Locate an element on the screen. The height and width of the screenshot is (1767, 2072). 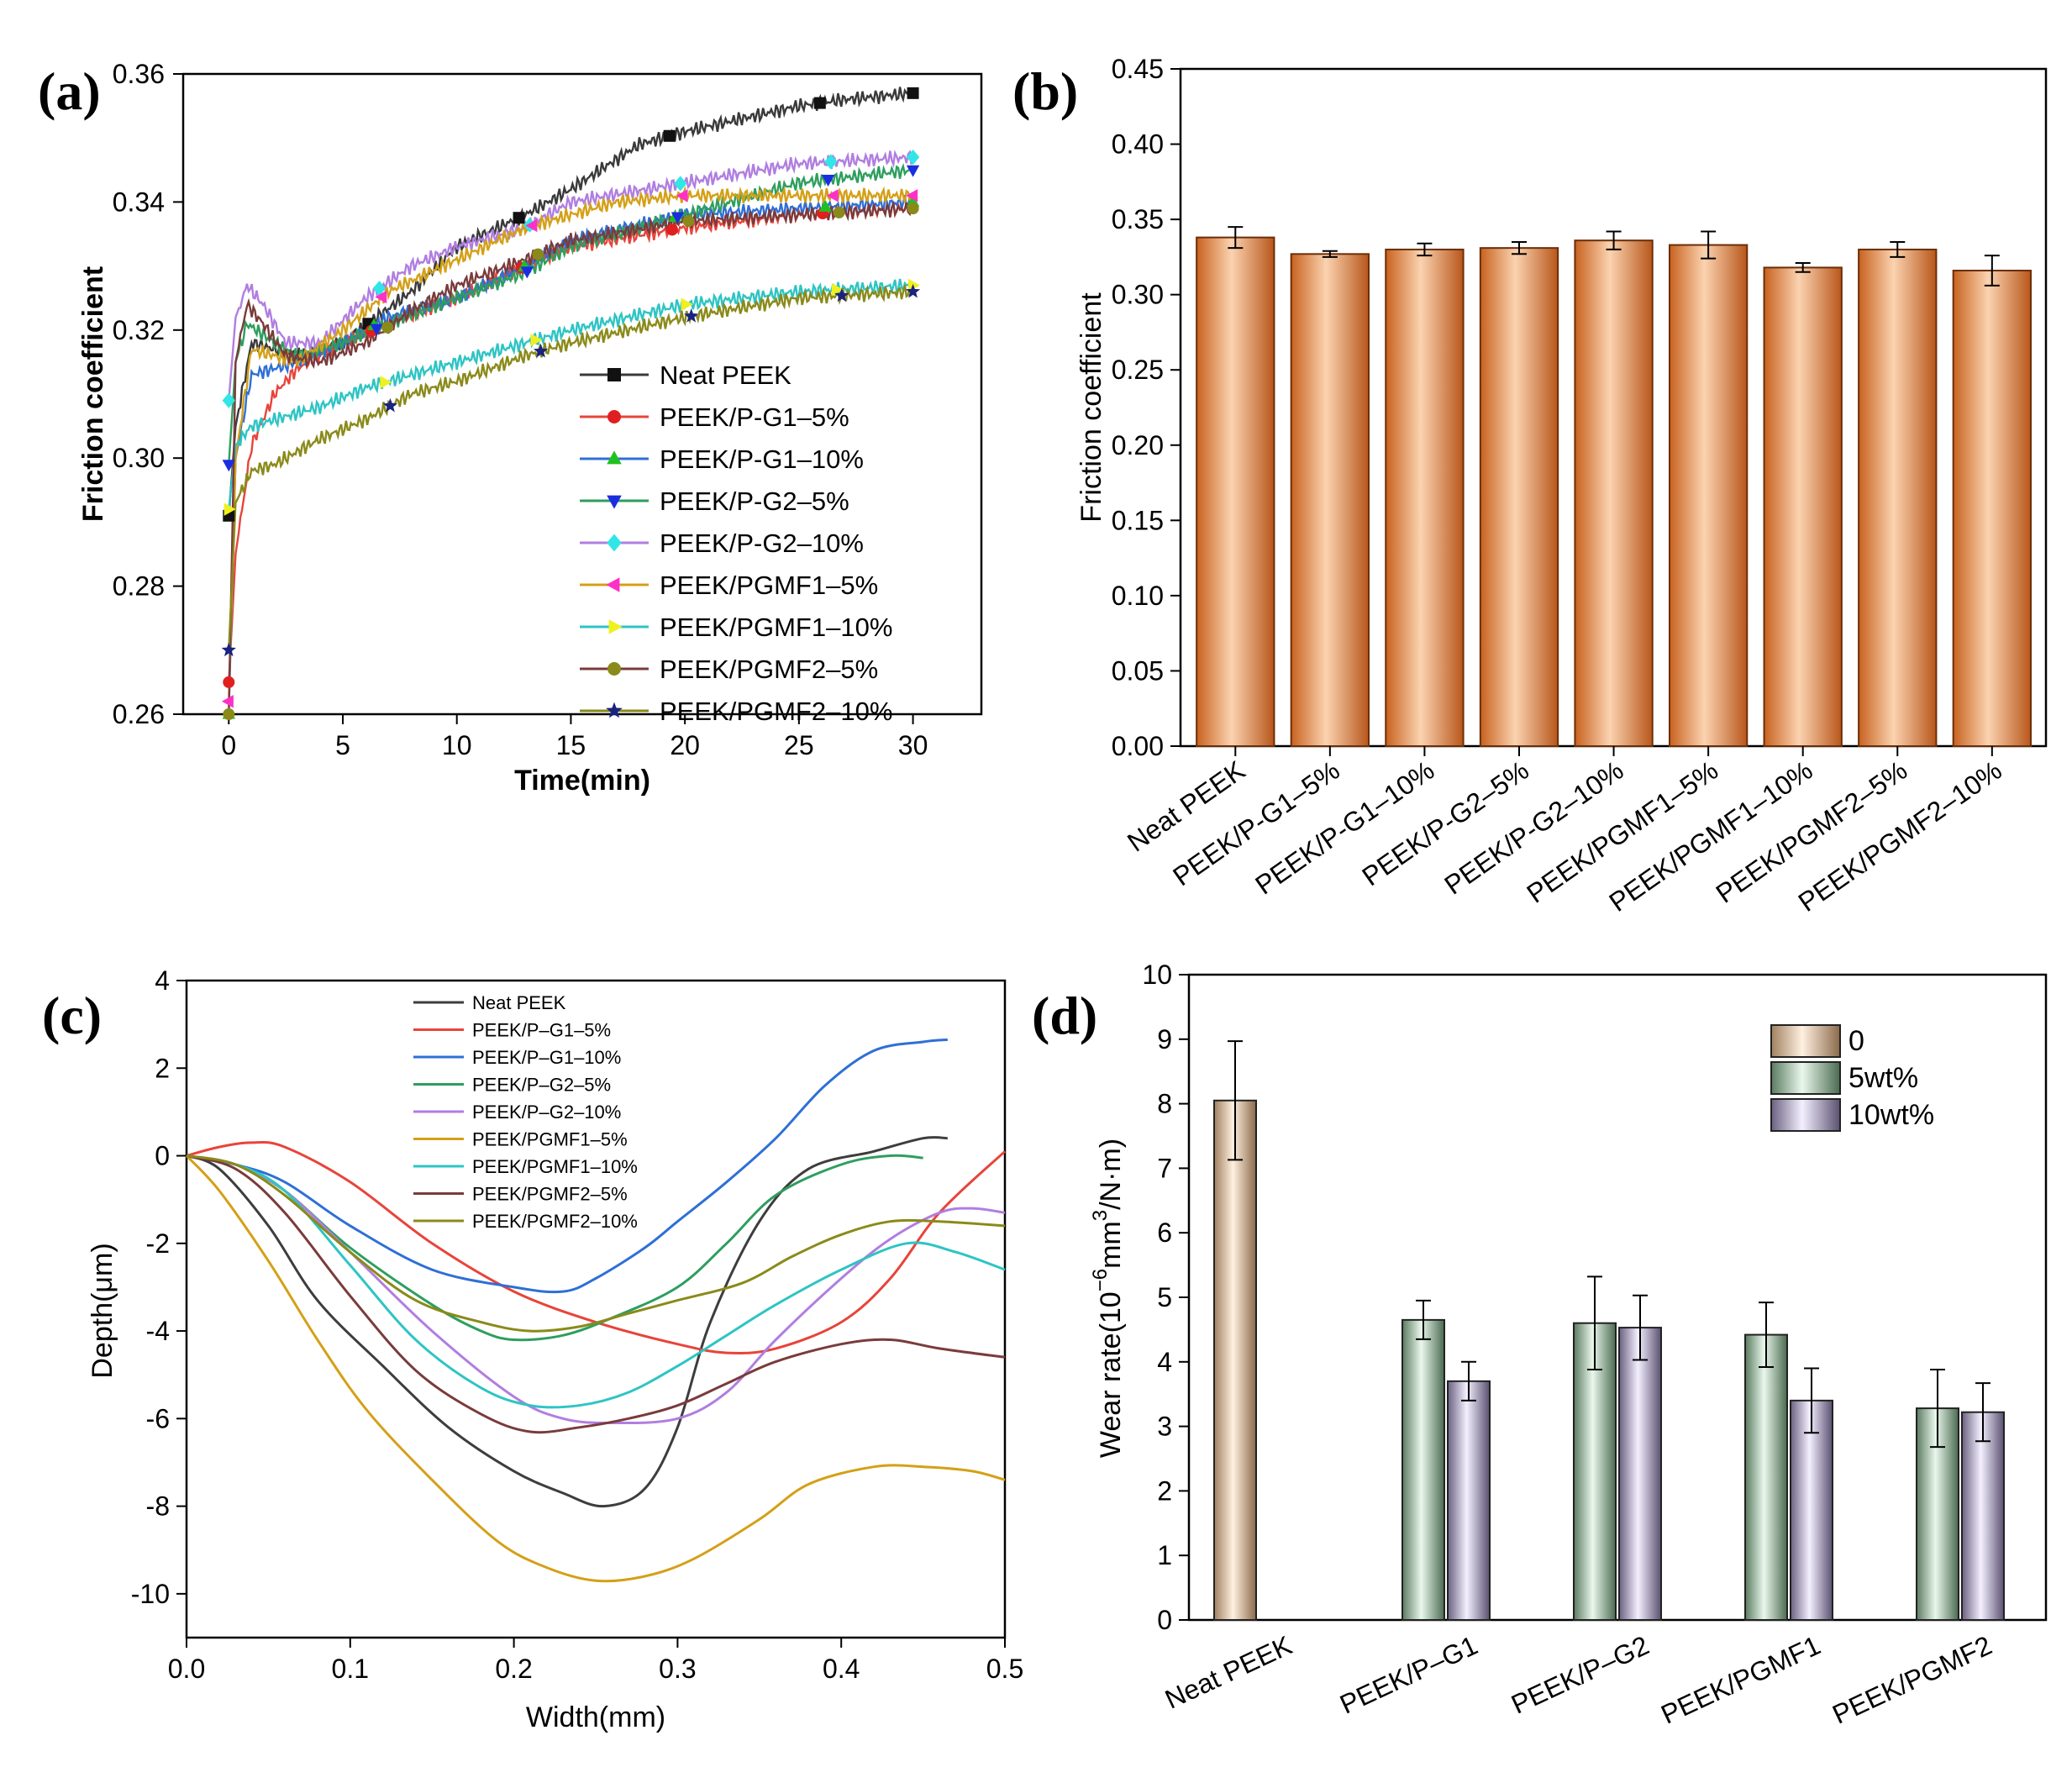
panel-a-legend-label: PEEK/PGMF1–5% is located at coordinates (769, 585).